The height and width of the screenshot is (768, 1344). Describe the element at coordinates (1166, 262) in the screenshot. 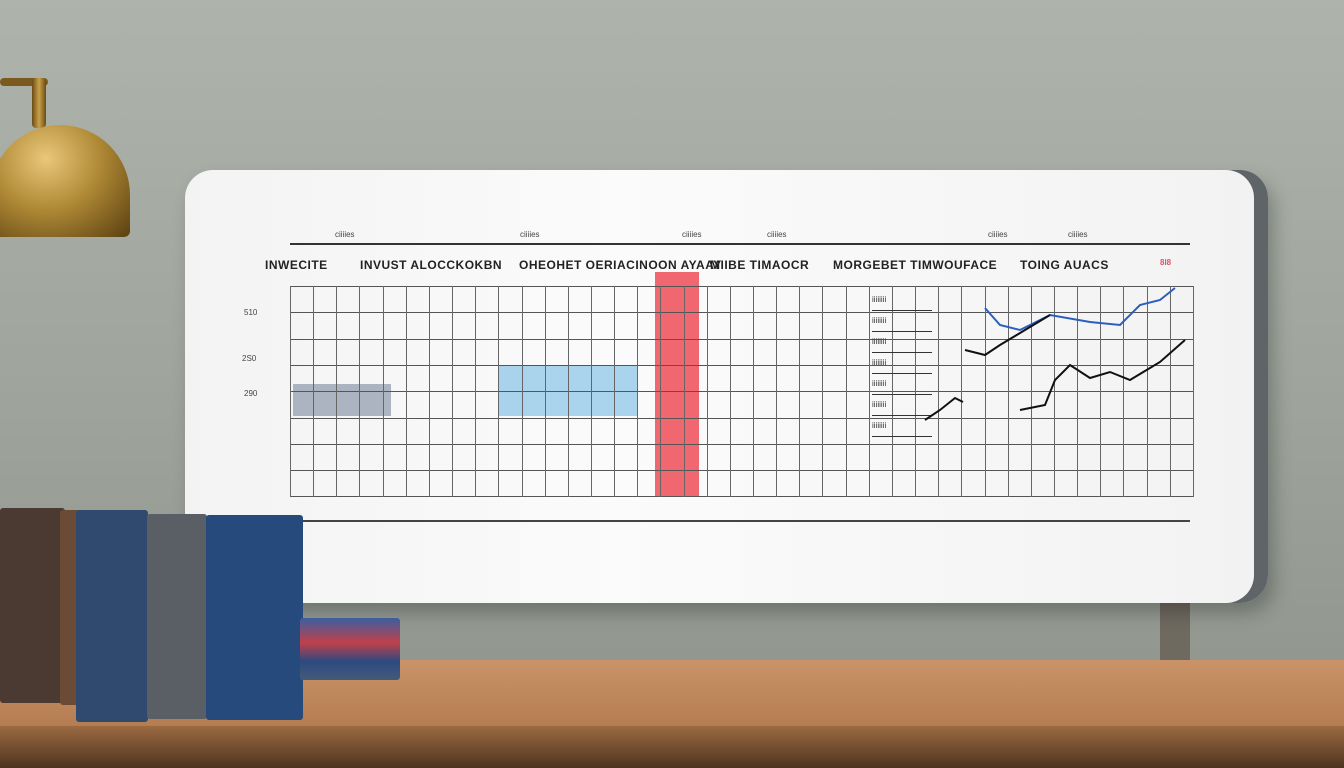

I see `corner-label: 8l8` at that location.